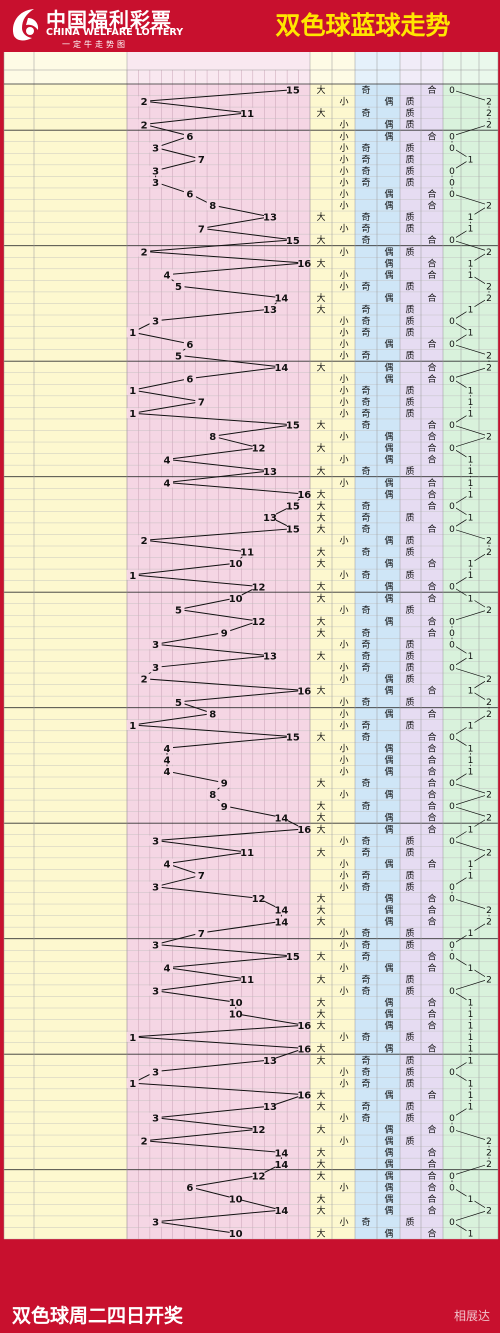 Image resolution: width=500 pixels, height=1333 pixels. I want to click on blue-ball-point-label: 14, so click(281, 818).